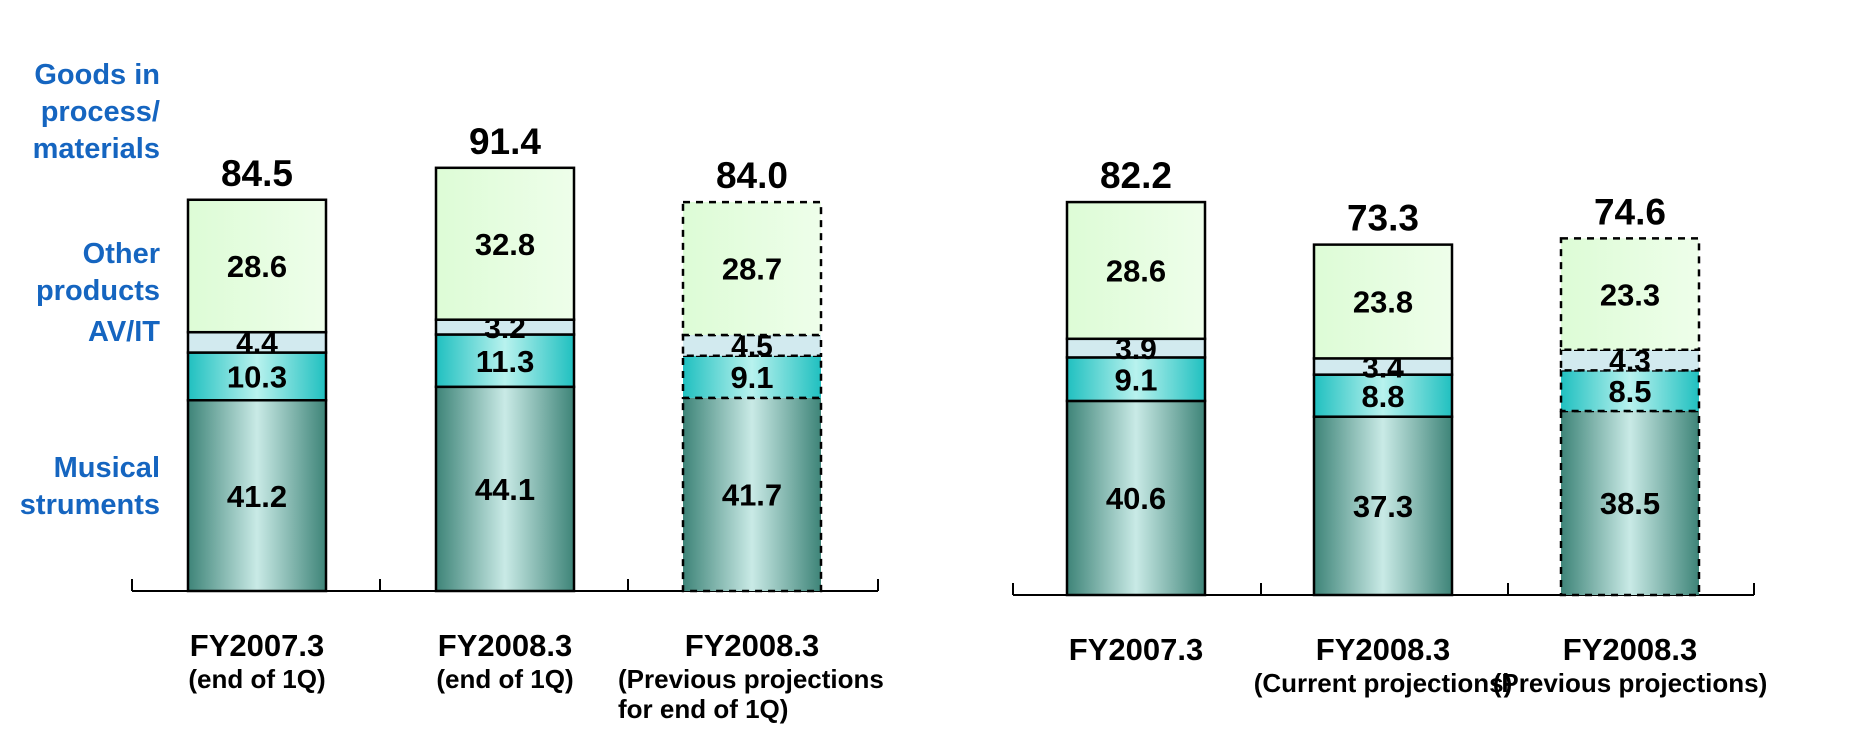 This screenshot has width=1864, height=732. What do you see at coordinates (89, 486) in the screenshot?
I see `legend-musical-instruments: Musical struments` at bounding box center [89, 486].